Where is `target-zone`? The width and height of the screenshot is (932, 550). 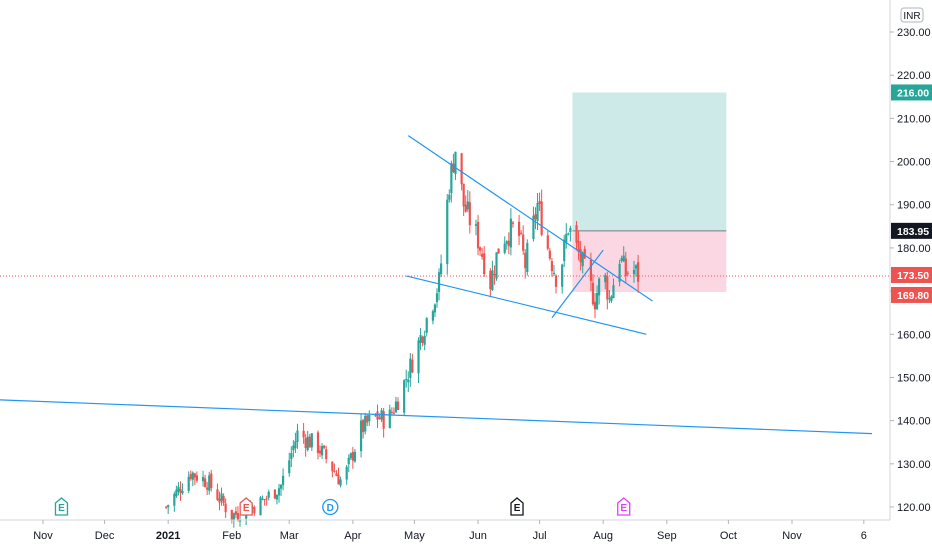
target-zone is located at coordinates (649, 161).